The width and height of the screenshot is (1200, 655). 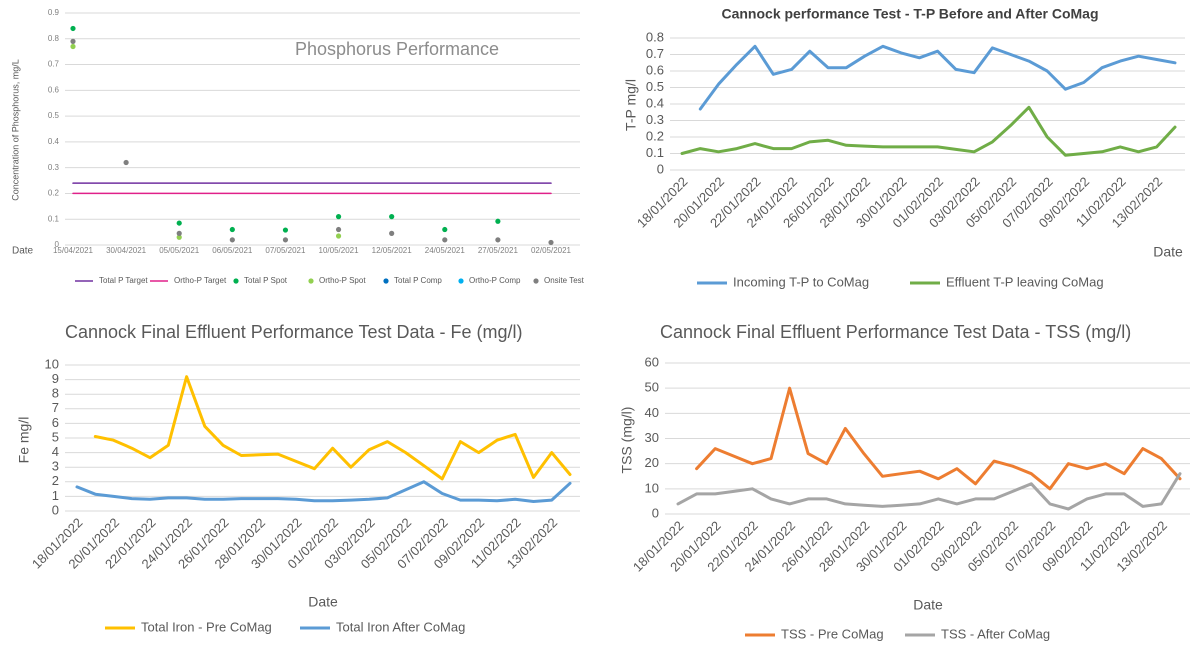 I want to click on x-tick-label: 02/05/2021, so click(x=551, y=250).